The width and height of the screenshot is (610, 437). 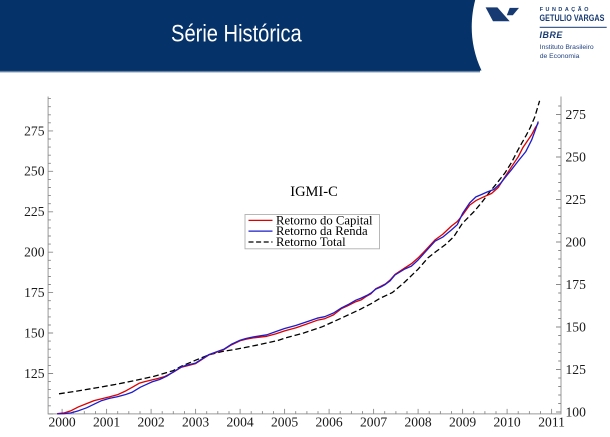 What do you see at coordinates (106, 421) in the screenshot?
I see `svg-text: 2001` at bounding box center [106, 421].